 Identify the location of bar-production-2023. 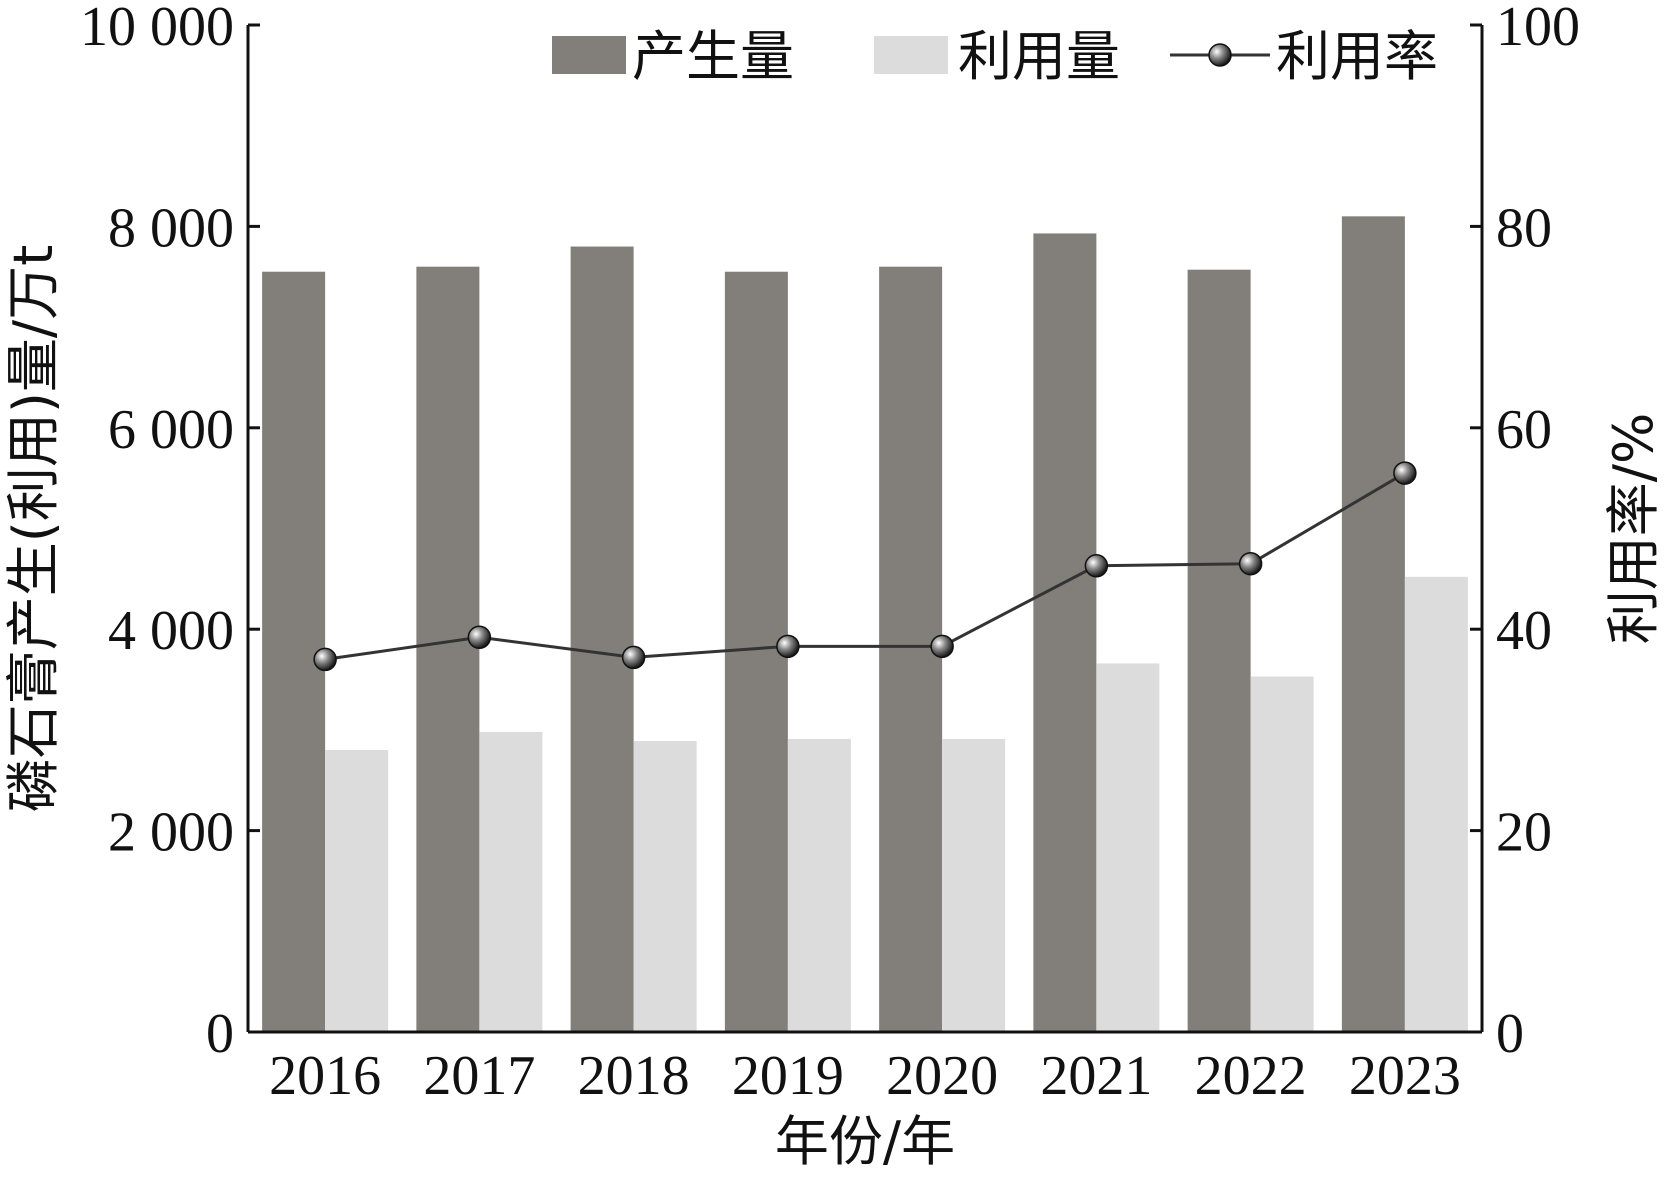
(1373, 624).